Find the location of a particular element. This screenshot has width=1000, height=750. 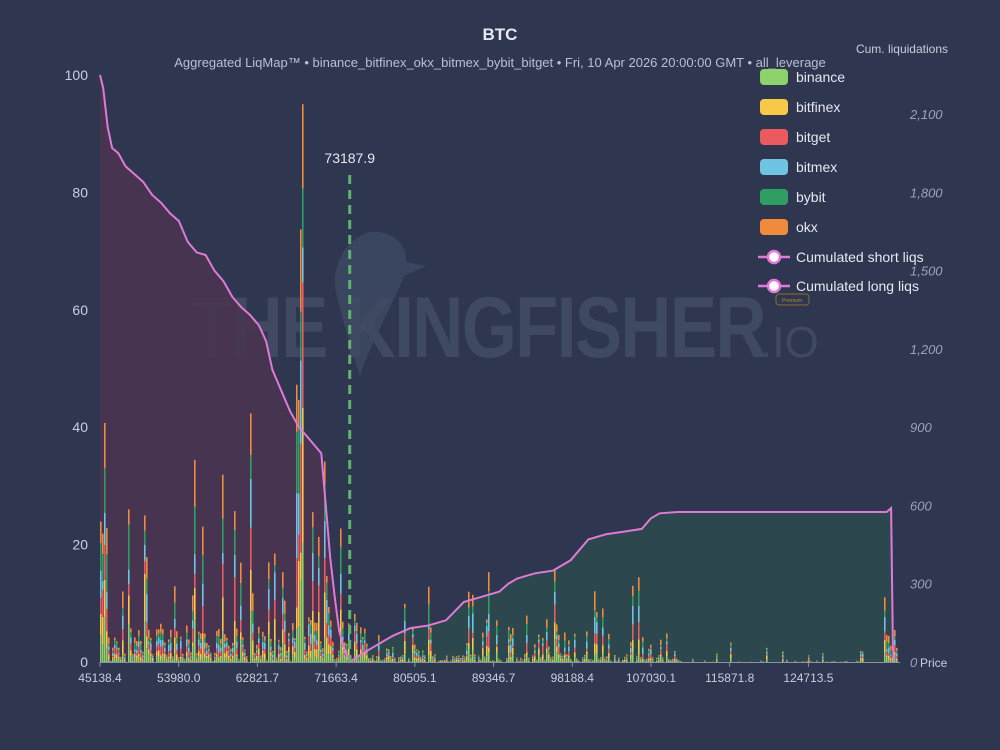

watermark-suffix: .IO is located at coordinates (789, 342).